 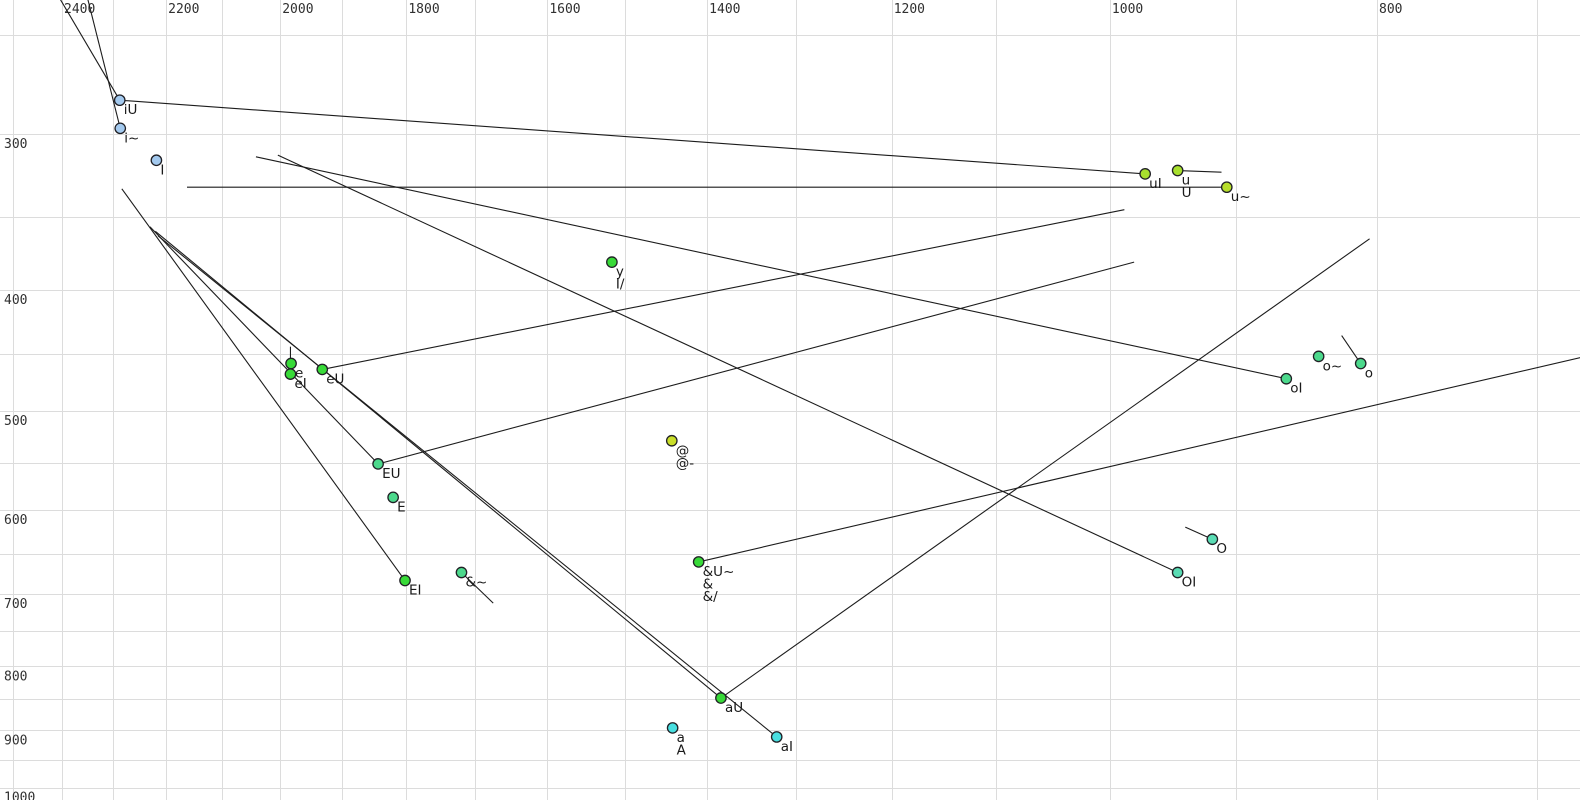 What do you see at coordinates (401, 507) in the screenshot?
I see `vowel-label-E: E` at bounding box center [401, 507].